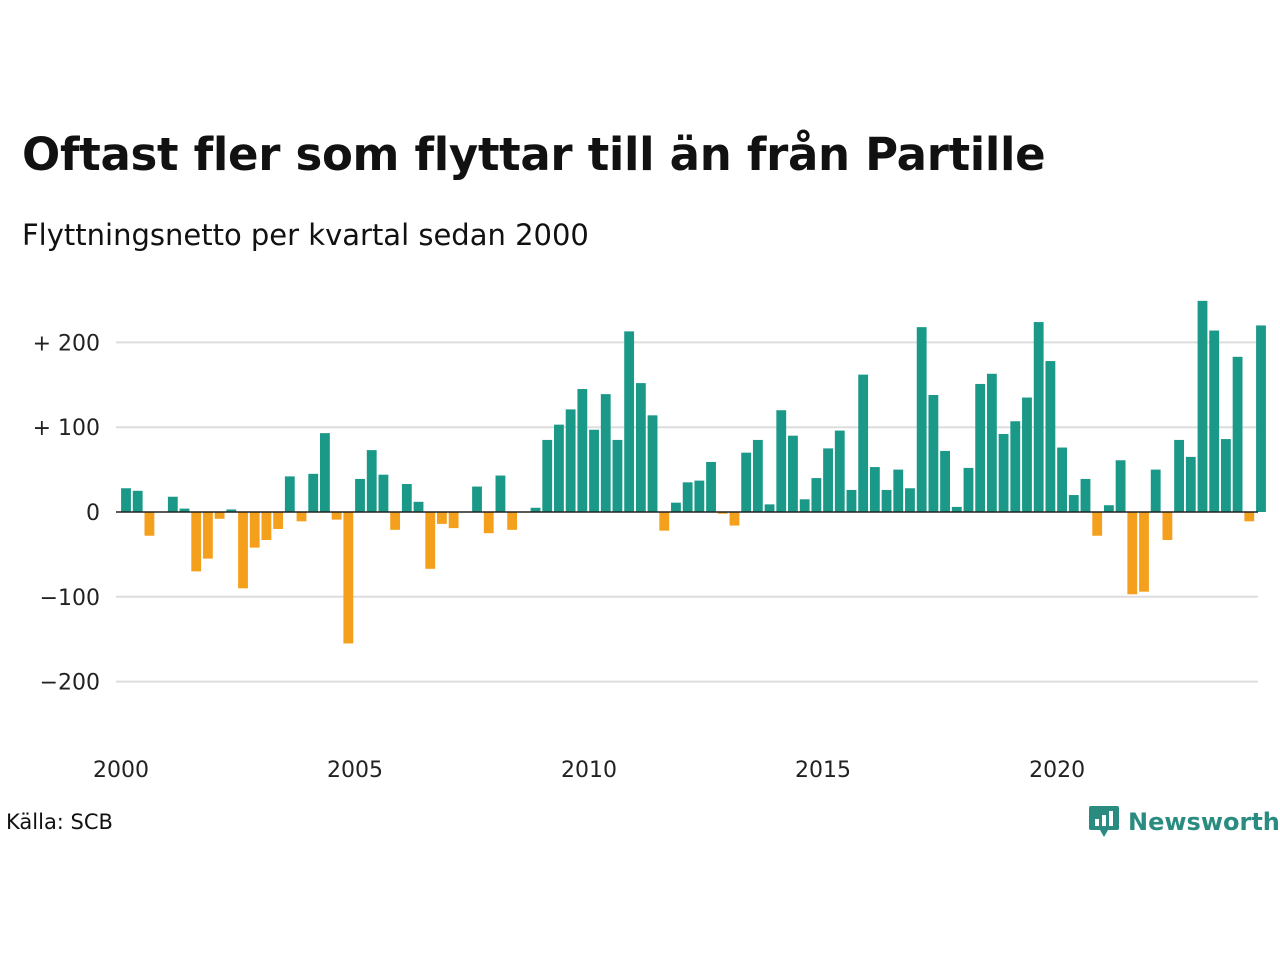  What do you see at coordinates (1204, 822) in the screenshot?
I see `brand-name: Newsworthy` at bounding box center [1204, 822].